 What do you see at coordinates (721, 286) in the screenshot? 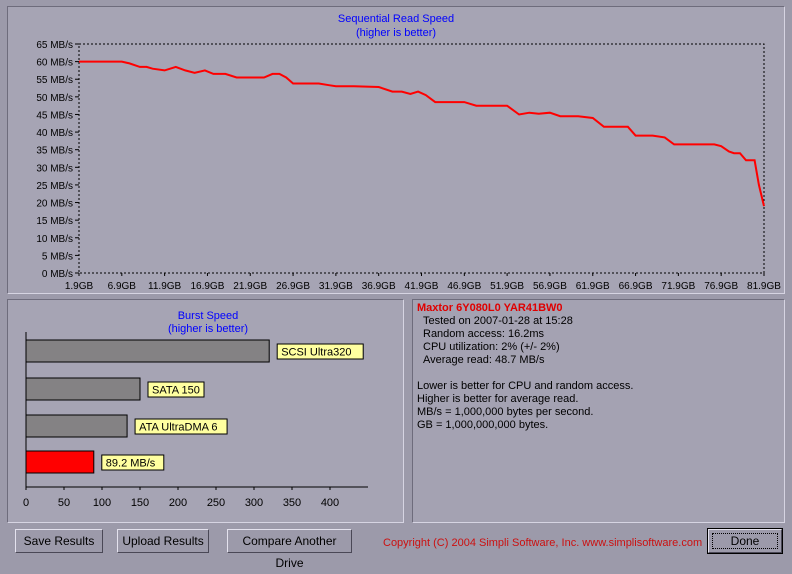
I see `x-tick-label: 76.9GB` at bounding box center [721, 286].